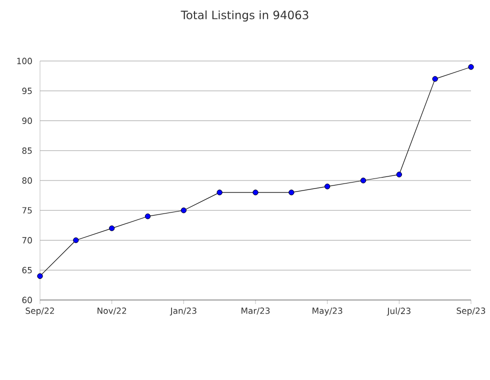  Describe the element at coordinates (27, 121) in the screenshot. I see `y-tick-label: 90` at that location.